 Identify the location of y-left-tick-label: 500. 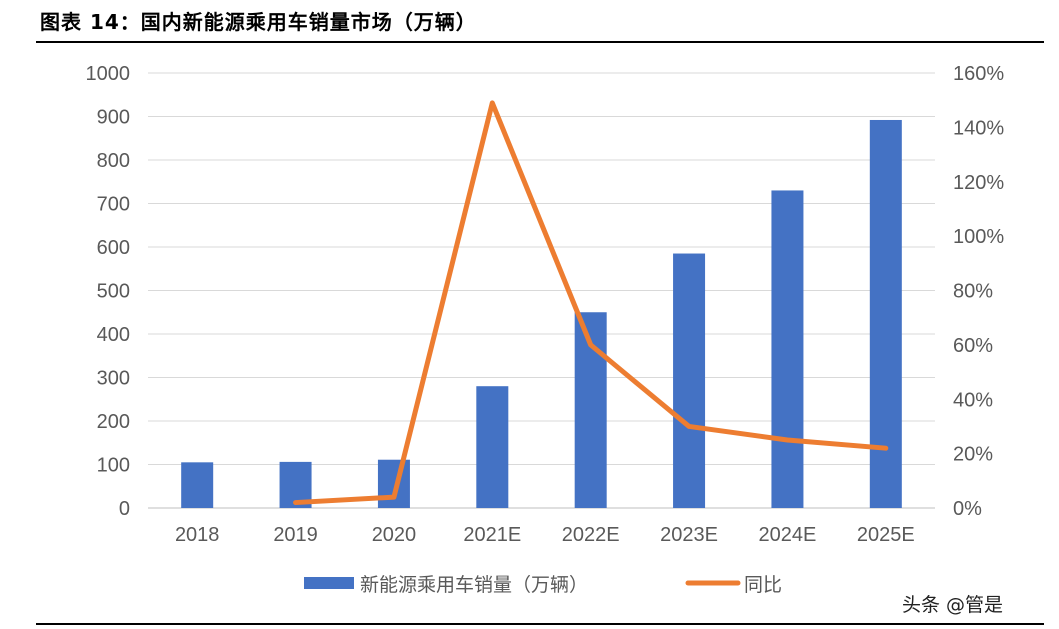
(113, 292).